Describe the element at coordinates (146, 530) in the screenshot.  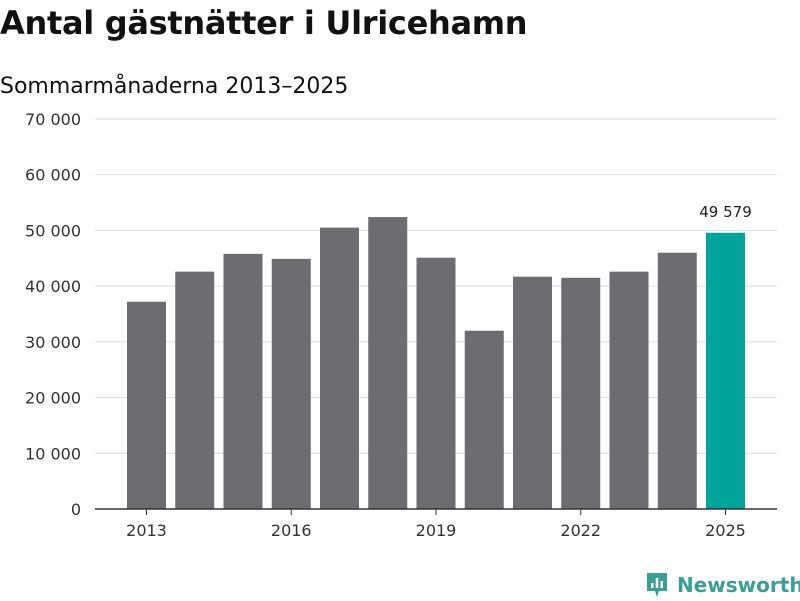
I see `x-tick-label: 2013` at that location.